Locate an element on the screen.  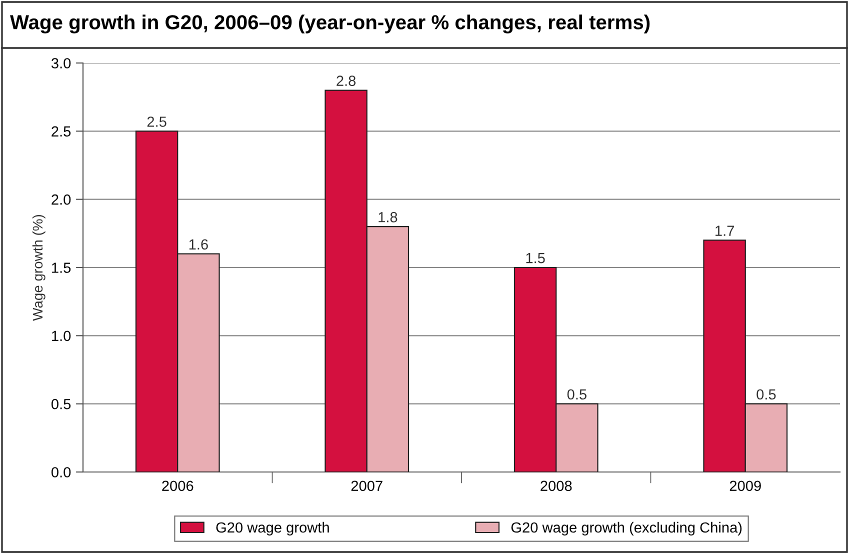
x-tick-label: 2007 is located at coordinates (366, 486).